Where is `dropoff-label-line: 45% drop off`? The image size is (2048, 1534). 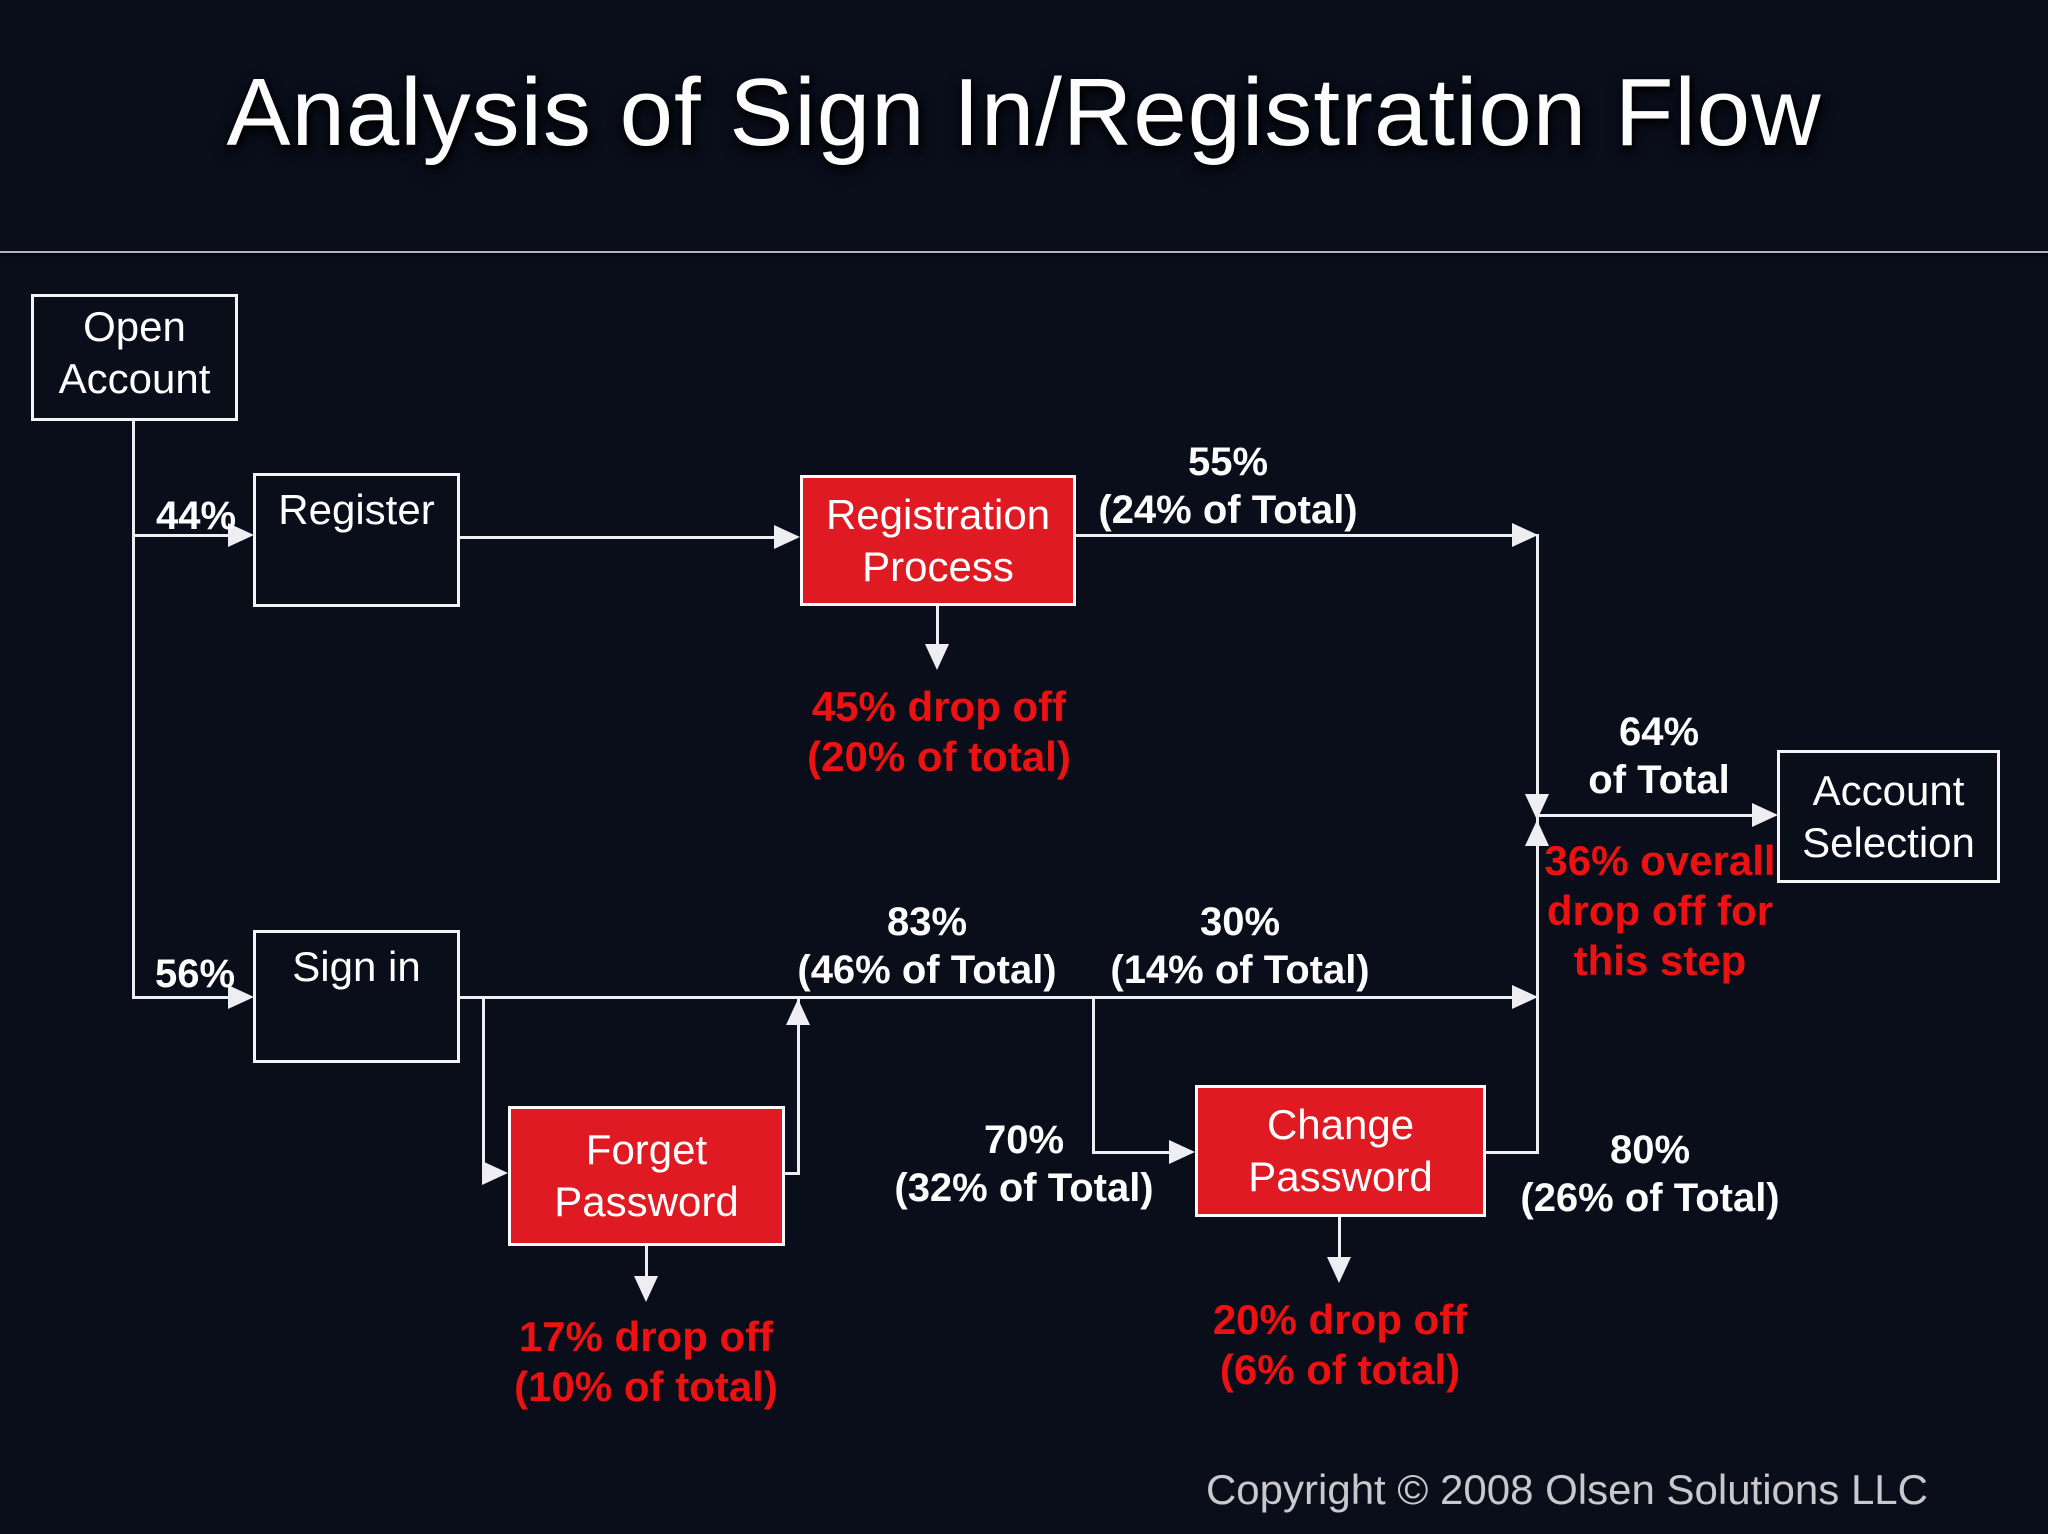 dropoff-label-line: 45% drop off is located at coordinates (939, 706).